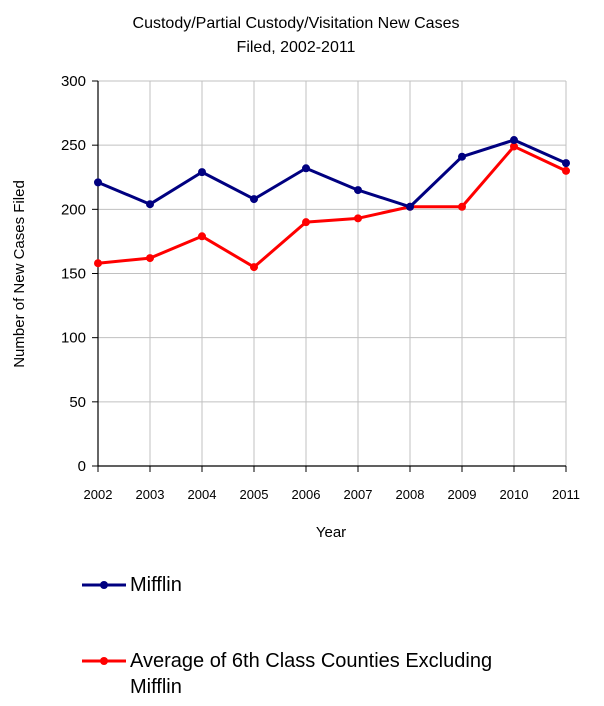 This screenshot has height=706, width=604. What do you see at coordinates (514, 494) in the screenshot?
I see `x-tick-label: 2010` at bounding box center [514, 494].